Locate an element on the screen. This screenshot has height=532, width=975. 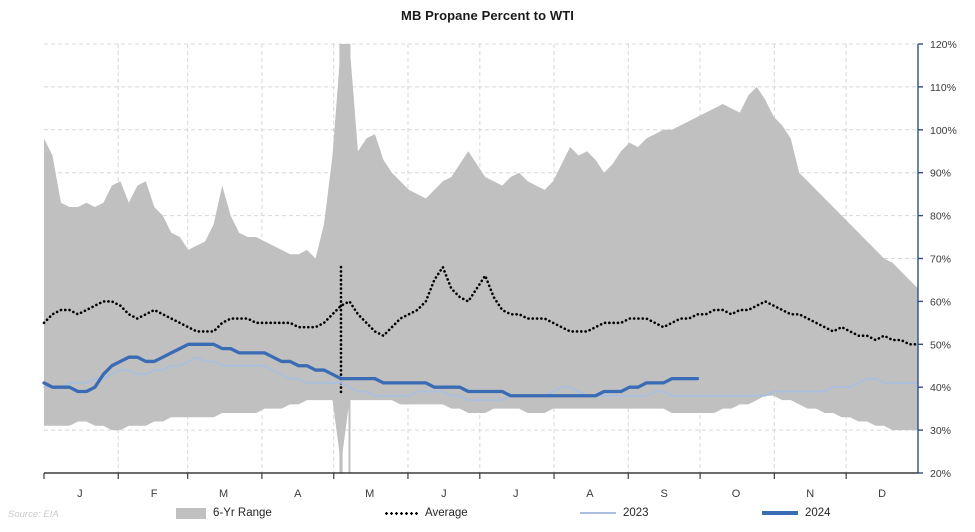
legend-item-2024: 2024 is located at coordinates (796, 513).